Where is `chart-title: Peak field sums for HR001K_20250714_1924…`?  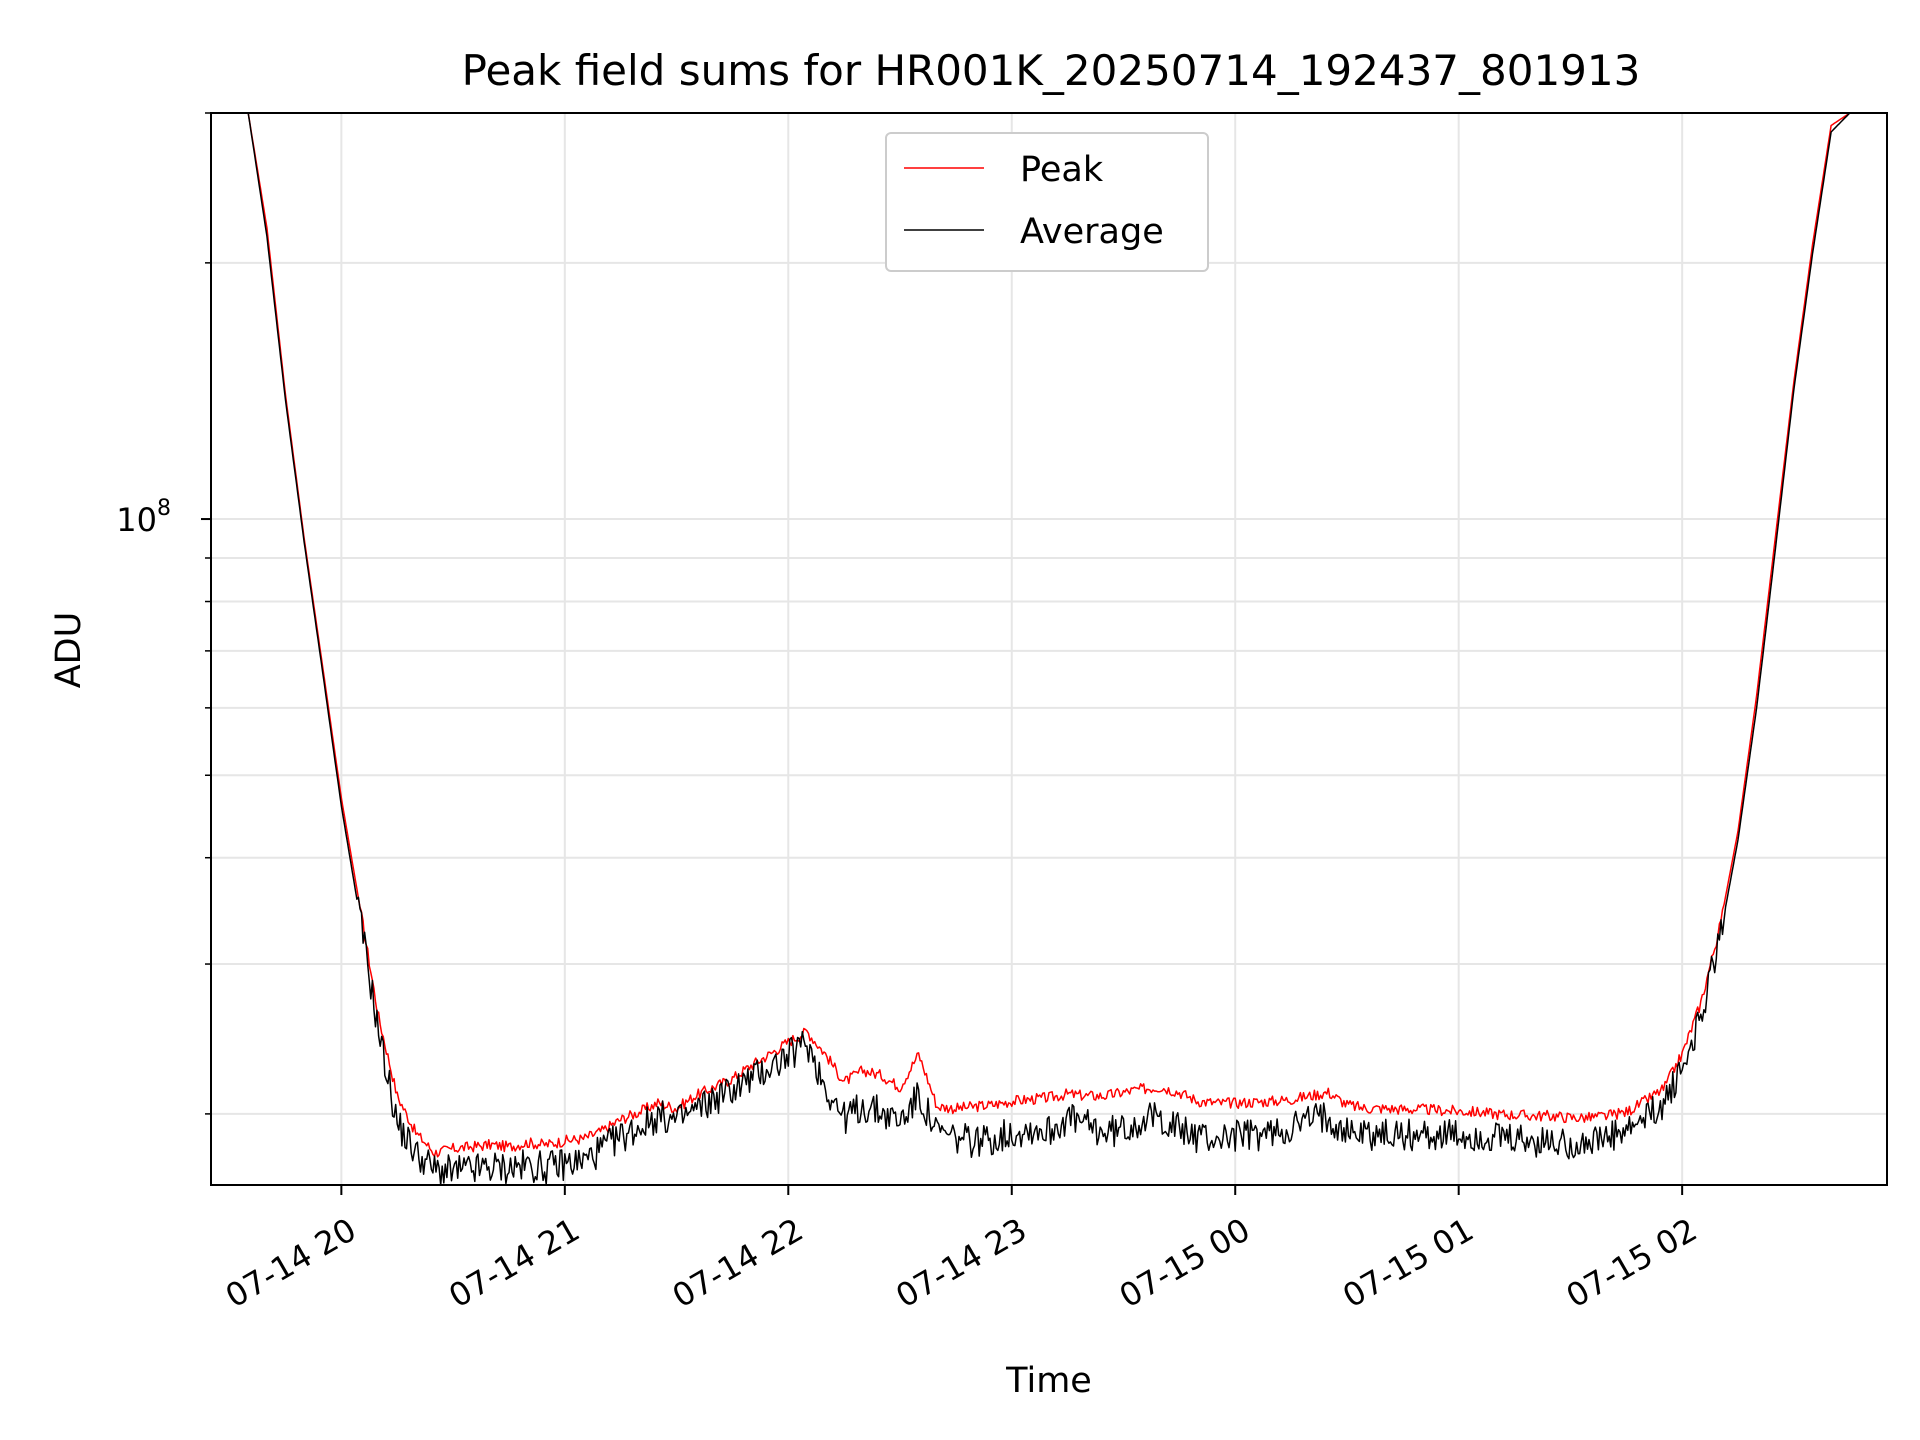 chart-title: Peak field sums for HR001K_20250714_1924… is located at coordinates (1051, 70).